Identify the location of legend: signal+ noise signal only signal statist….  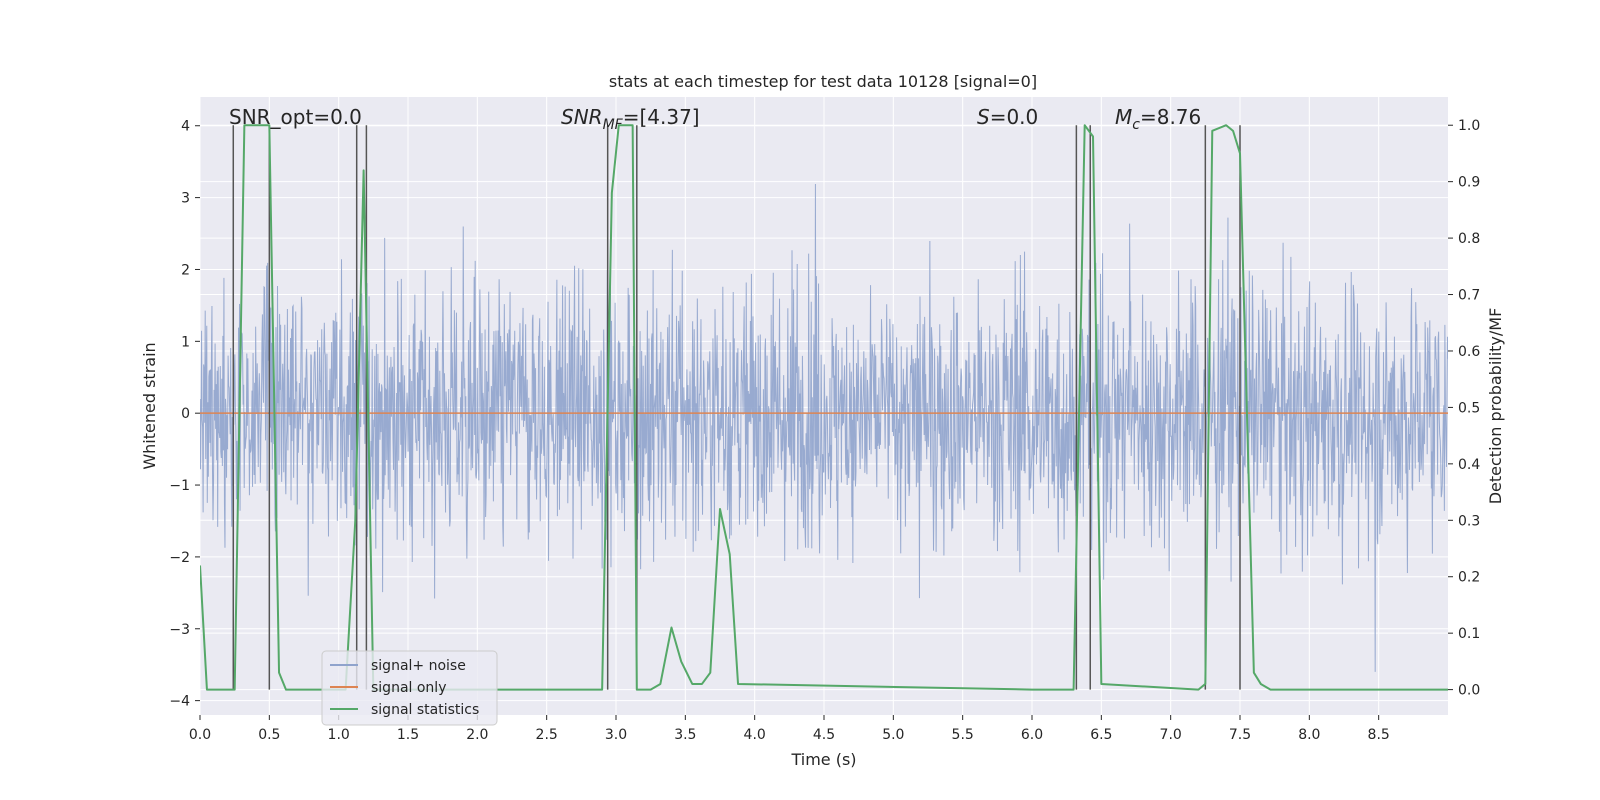
(409, 688).